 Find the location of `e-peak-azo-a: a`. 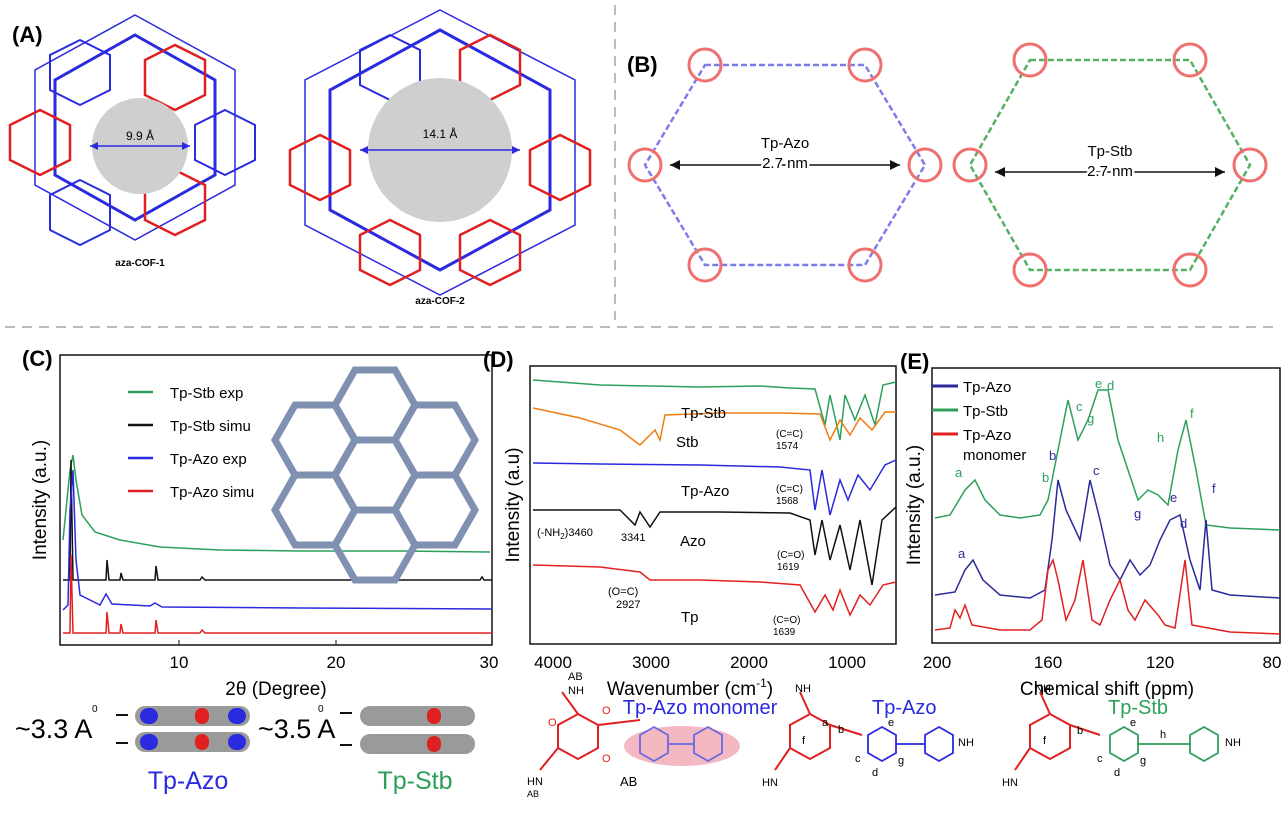

e-peak-azo-a: a is located at coordinates (962, 553).